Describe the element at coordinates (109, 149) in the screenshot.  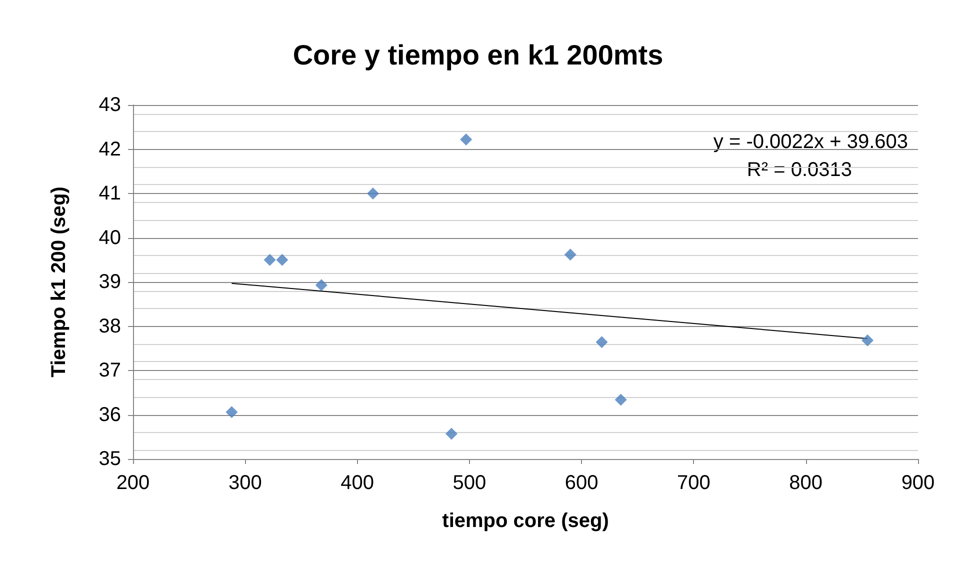
I see `y-tick-label: 42` at that location.